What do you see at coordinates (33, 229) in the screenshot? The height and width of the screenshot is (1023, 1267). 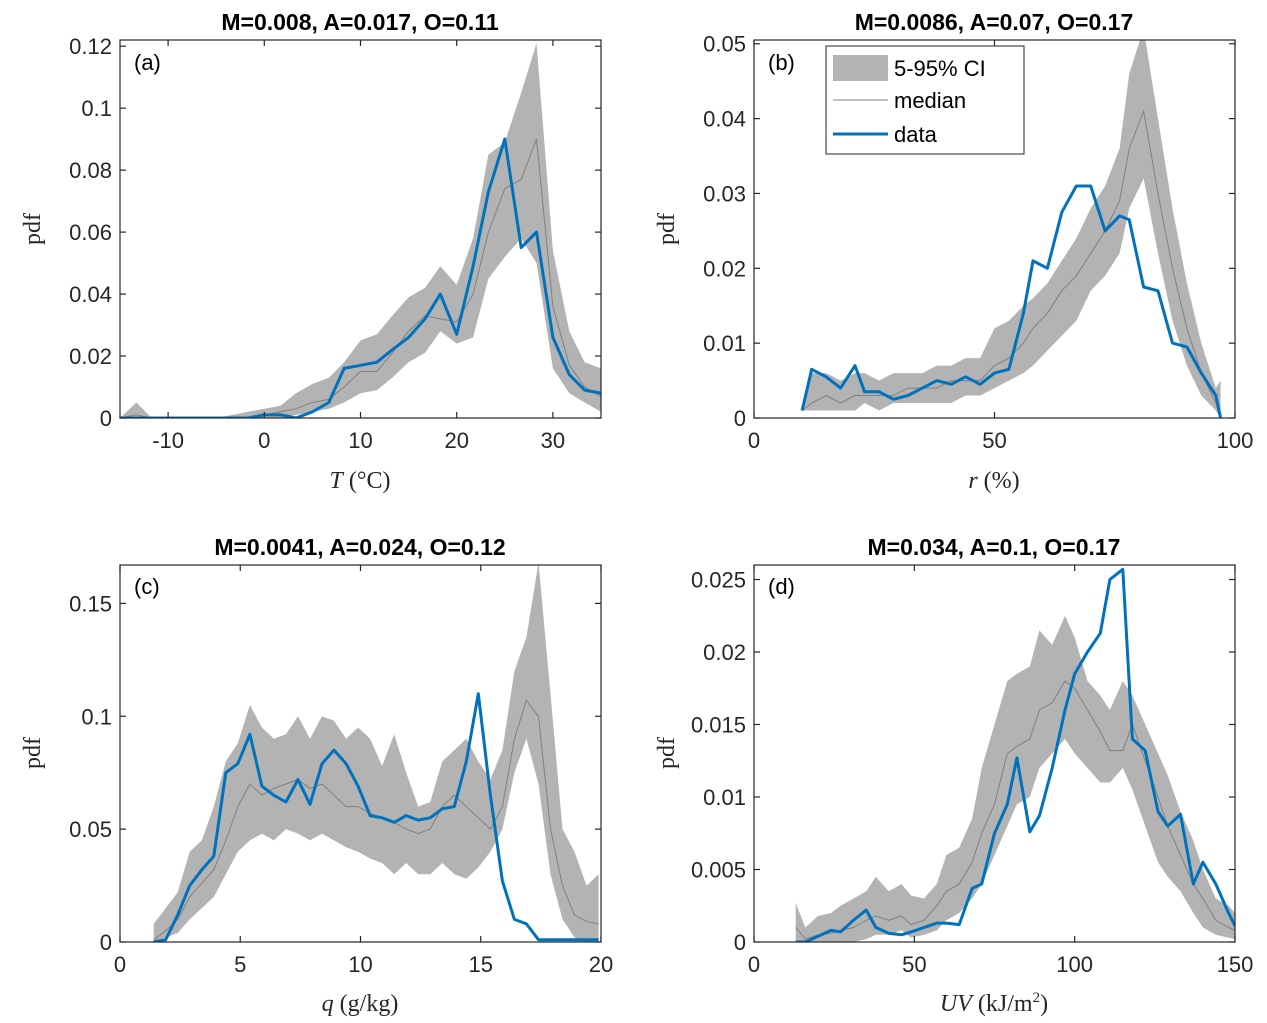 I see `panel-a-ylabel: pdf` at bounding box center [33, 229].